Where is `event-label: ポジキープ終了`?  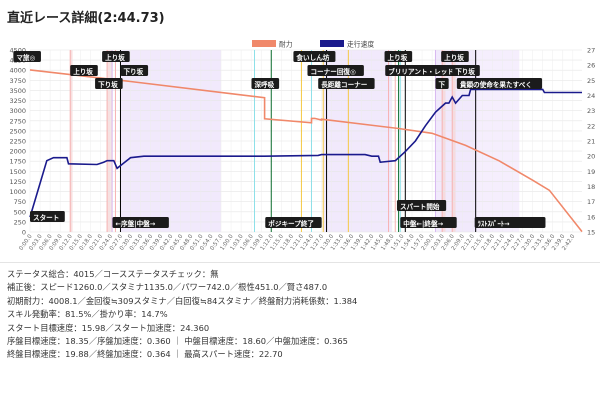 event-label: ポジキープ終了 is located at coordinates (293, 222).